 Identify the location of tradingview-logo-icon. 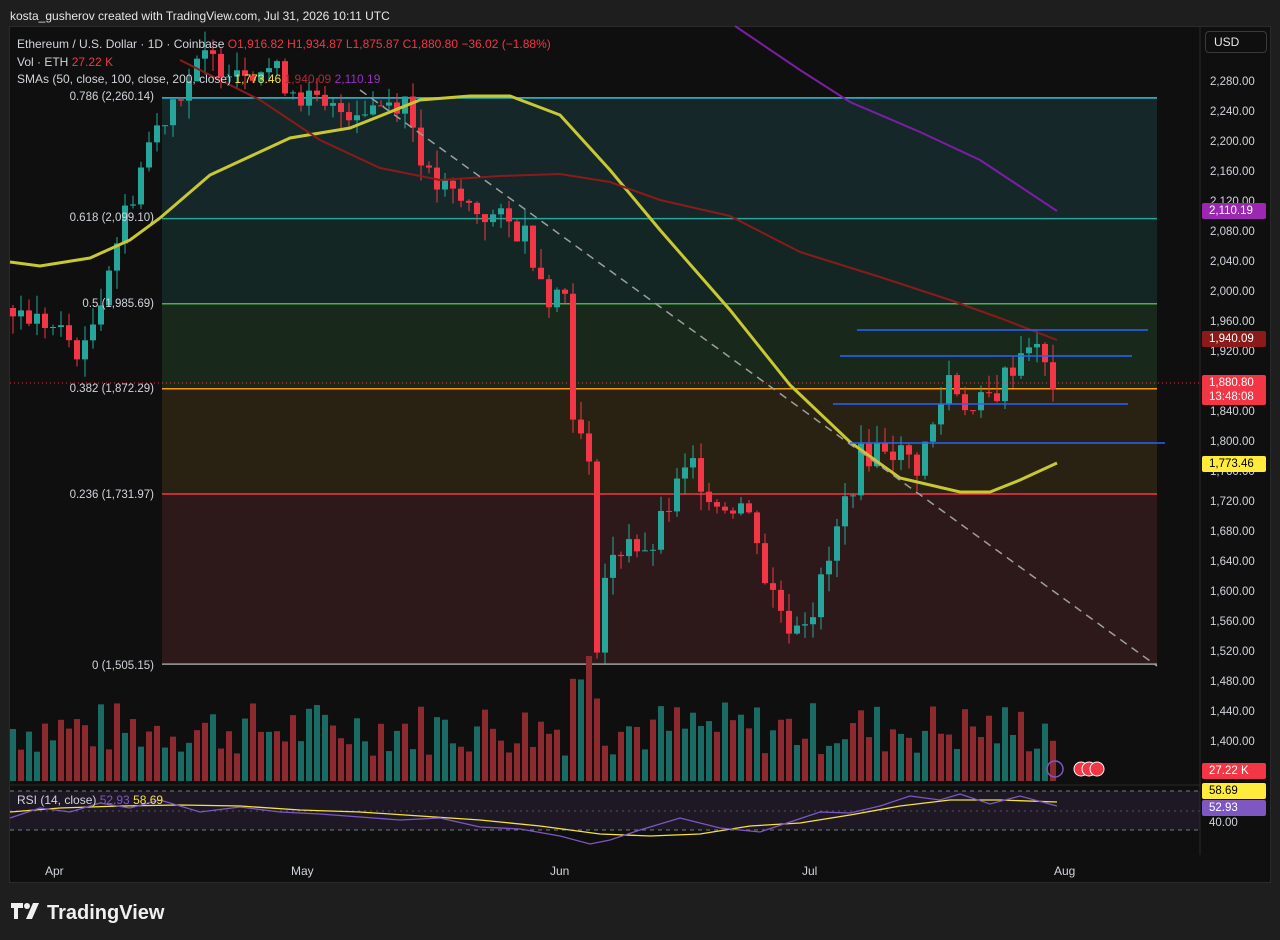
(26, 913).